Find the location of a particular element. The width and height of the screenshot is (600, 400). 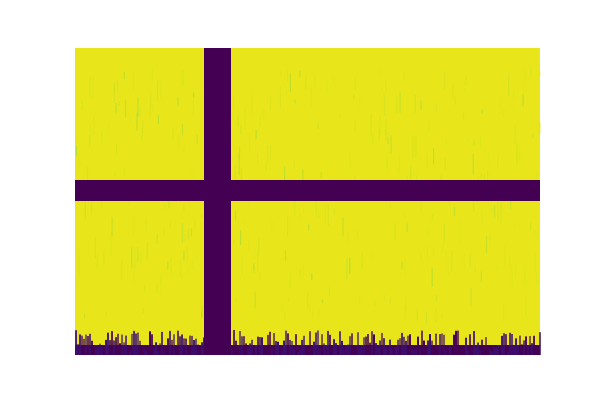

vertical-masked-band is located at coordinates (217, 201).